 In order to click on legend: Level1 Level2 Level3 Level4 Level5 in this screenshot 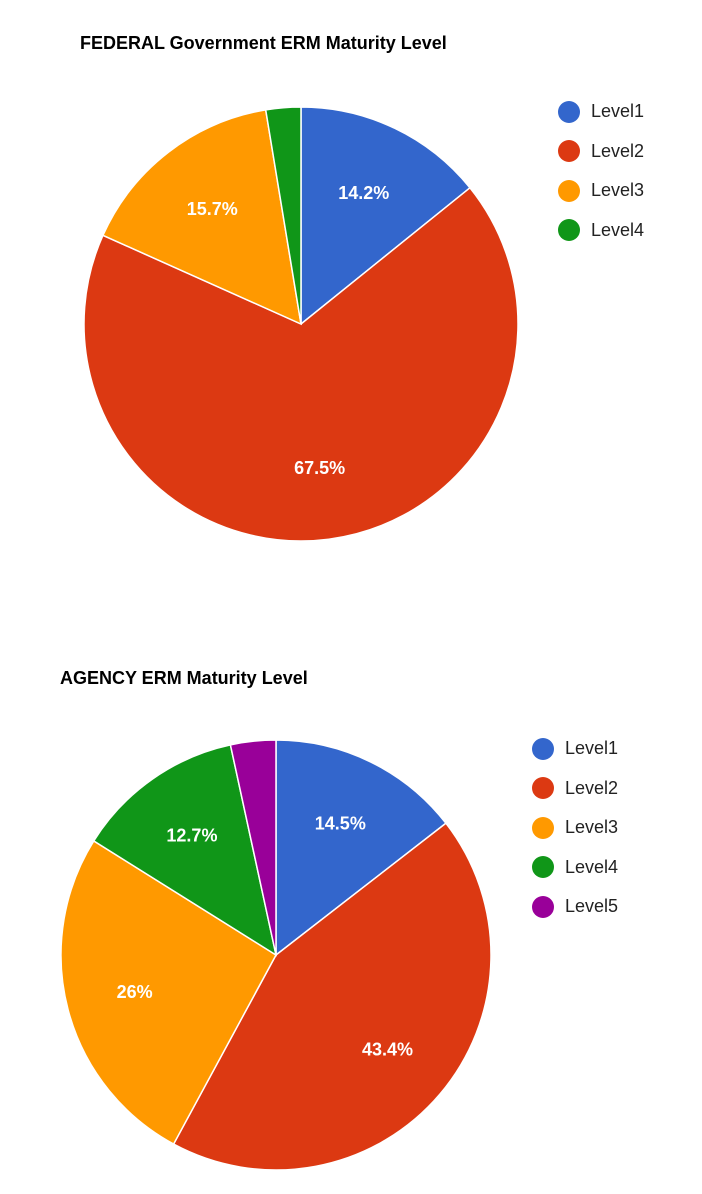, I will do `click(575, 828)`.